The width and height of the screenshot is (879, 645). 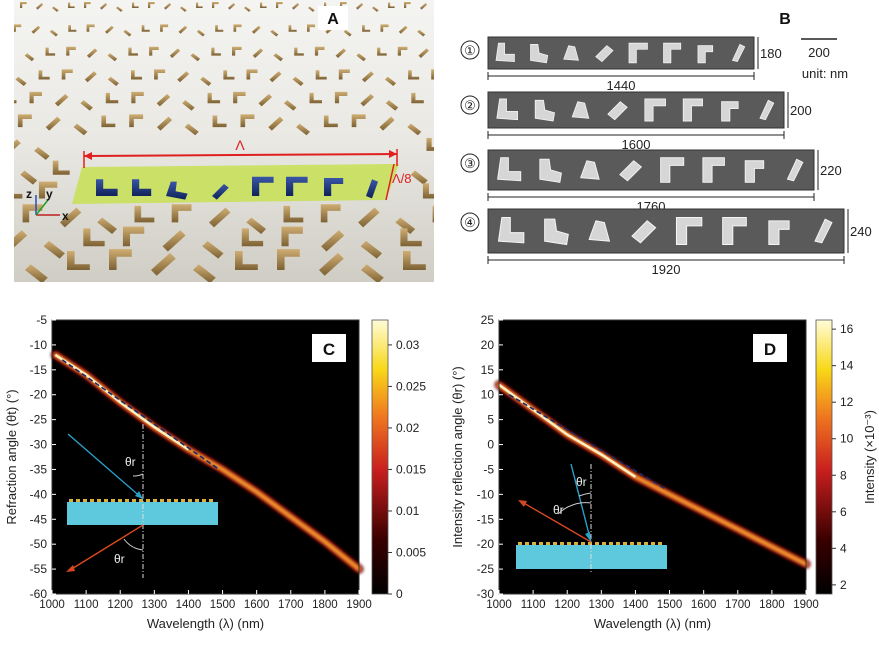 I want to click on y-tick-label: -35, so click(x=39, y=469).